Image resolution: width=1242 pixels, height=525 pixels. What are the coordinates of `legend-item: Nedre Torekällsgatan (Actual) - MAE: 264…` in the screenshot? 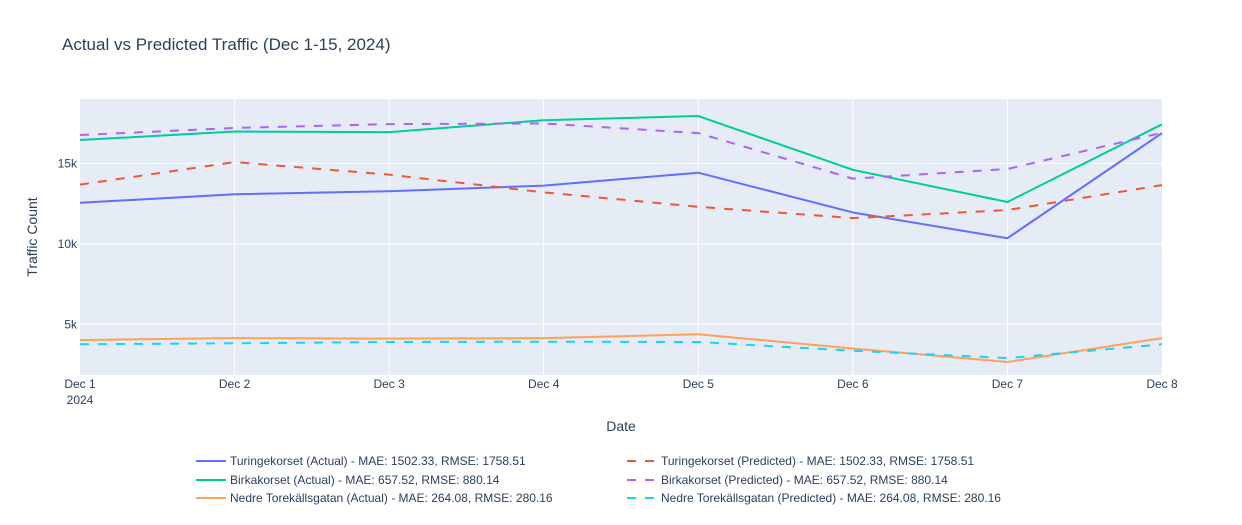 It's located at (374, 498).